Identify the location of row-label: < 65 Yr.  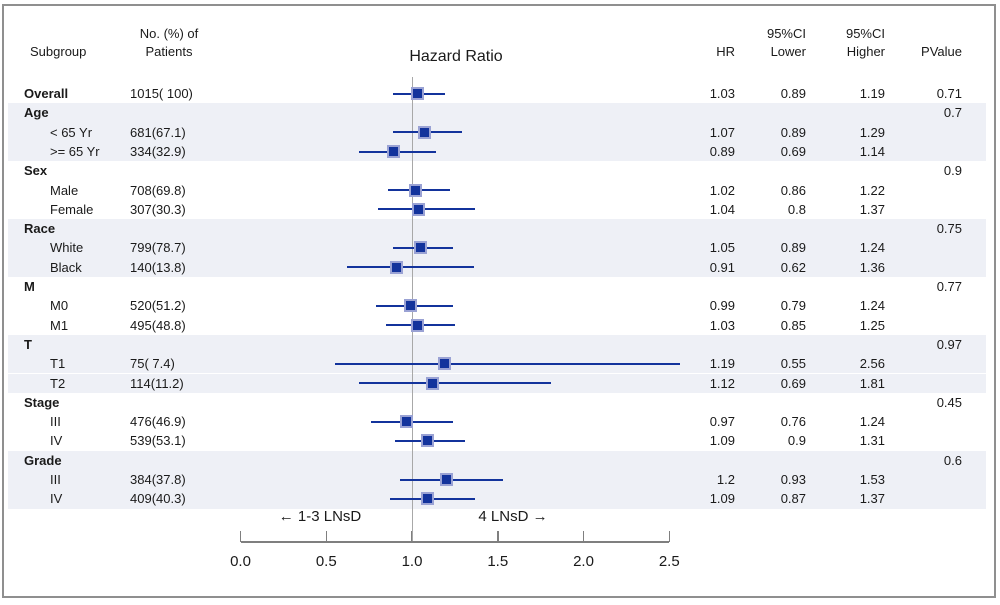
(71, 132).